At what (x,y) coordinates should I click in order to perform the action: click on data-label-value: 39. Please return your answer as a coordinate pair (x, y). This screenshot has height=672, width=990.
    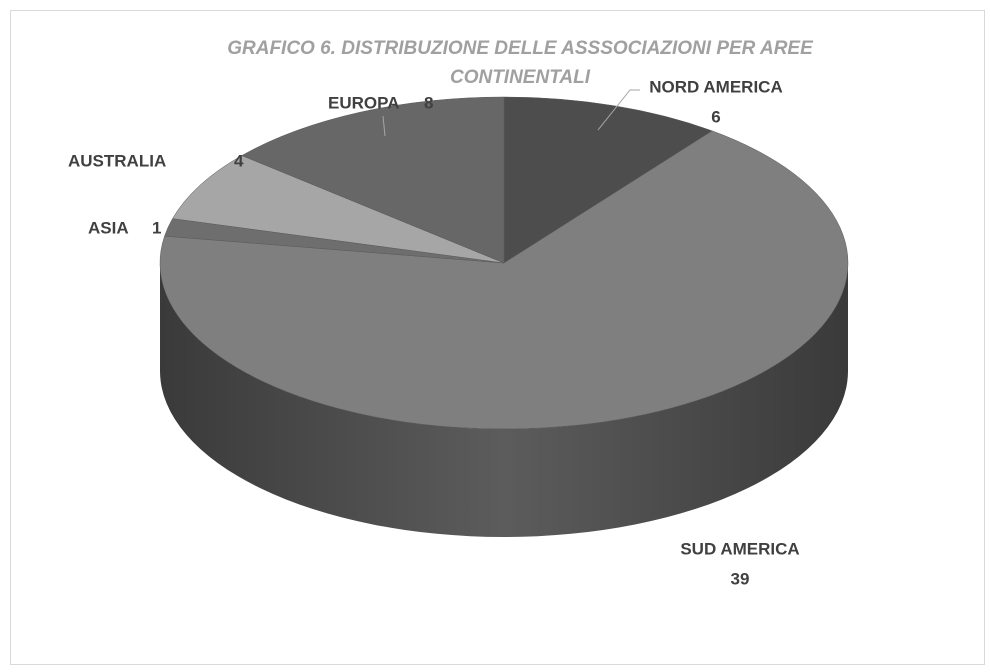
    Looking at the image, I should click on (740, 578).